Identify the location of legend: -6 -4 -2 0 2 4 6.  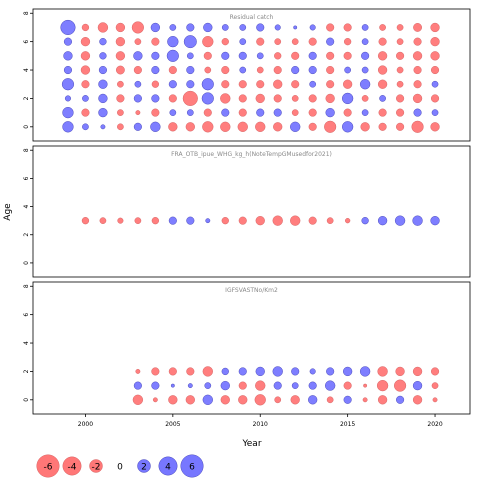
(120, 466).